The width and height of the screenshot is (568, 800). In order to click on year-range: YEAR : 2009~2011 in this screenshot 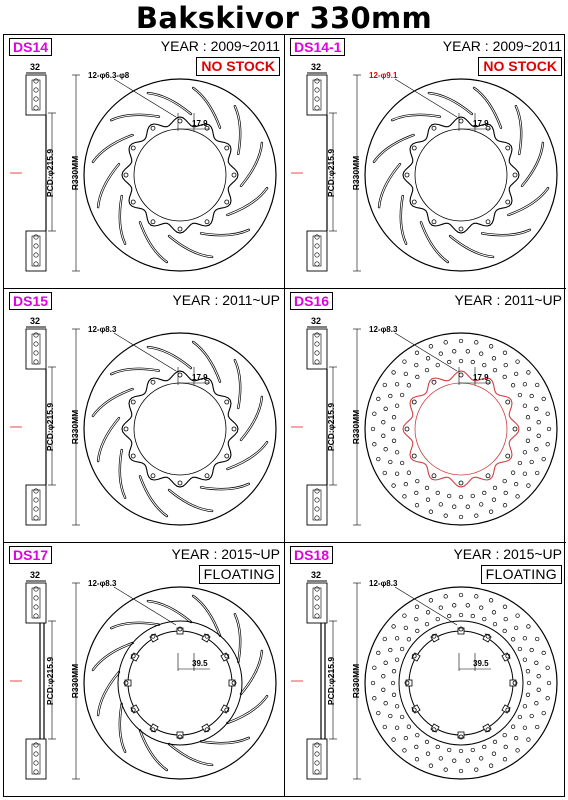, I will do `click(220, 46)`.